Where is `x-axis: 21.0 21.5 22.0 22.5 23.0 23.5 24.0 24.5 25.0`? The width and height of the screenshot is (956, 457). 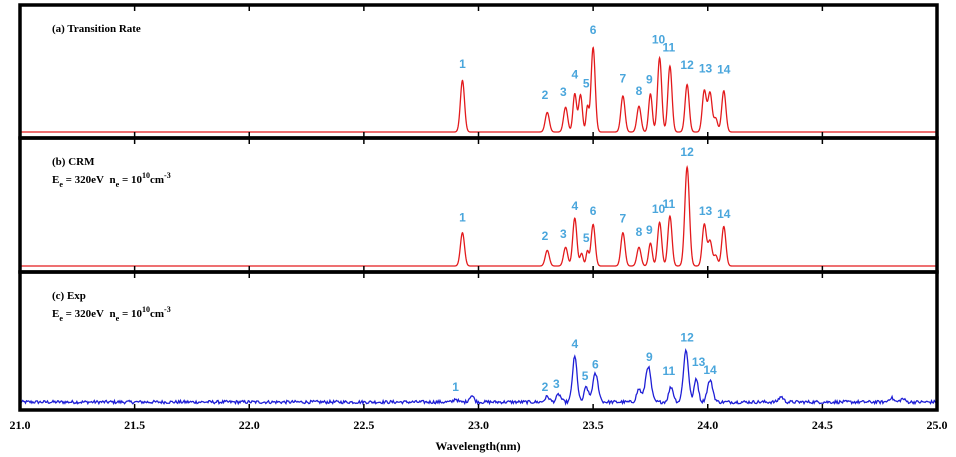 x-axis: 21.0 21.5 22.0 22.5 23.0 23.5 24.0 24.5 25.0 is located at coordinates (479, 425).